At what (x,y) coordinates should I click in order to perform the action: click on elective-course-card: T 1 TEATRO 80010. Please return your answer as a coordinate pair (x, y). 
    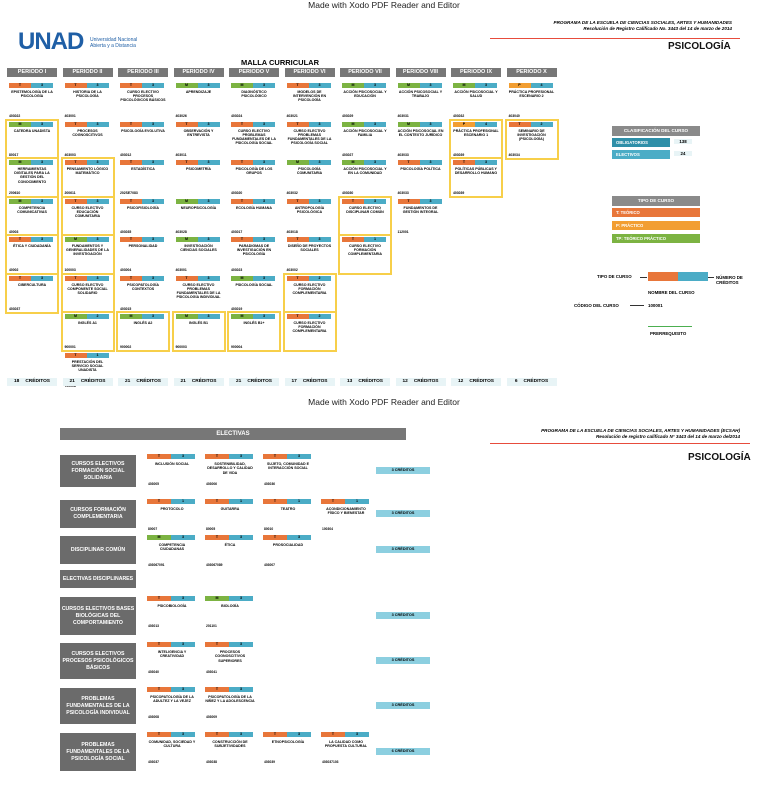
    Looking at the image, I should click on (288, 515).